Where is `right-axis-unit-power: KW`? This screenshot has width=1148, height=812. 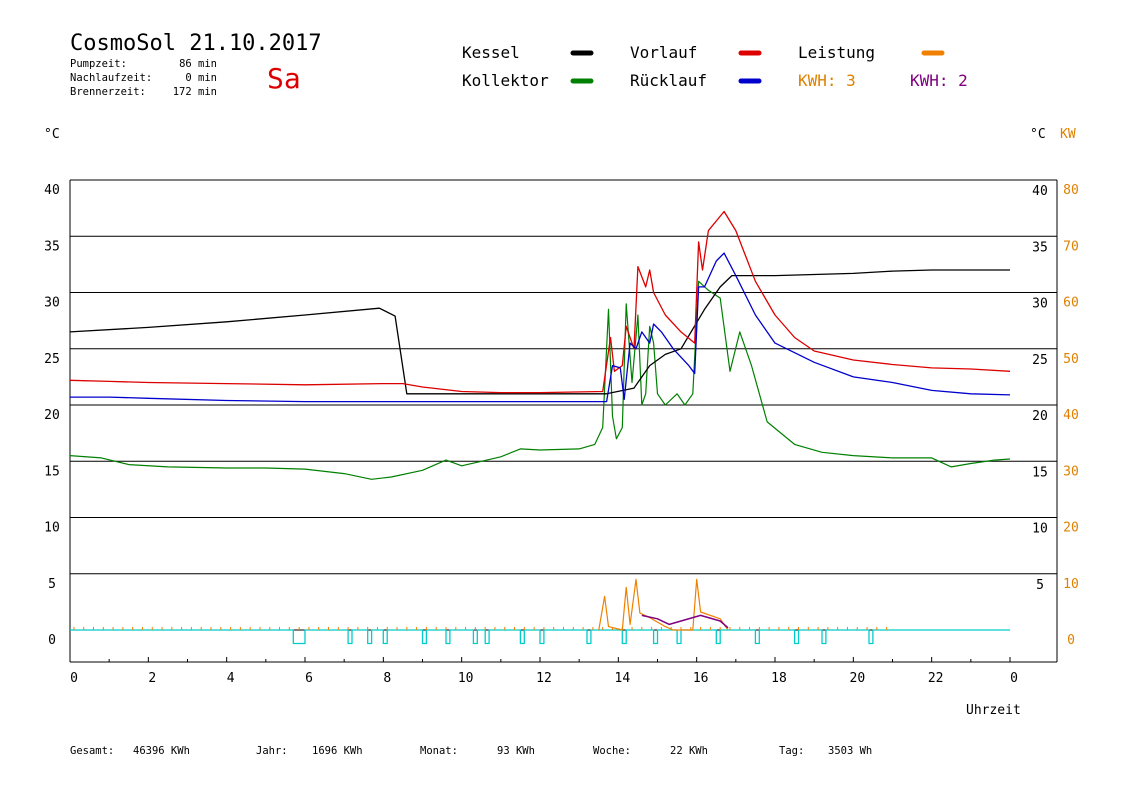 right-axis-unit-power: KW is located at coordinates (1068, 134).